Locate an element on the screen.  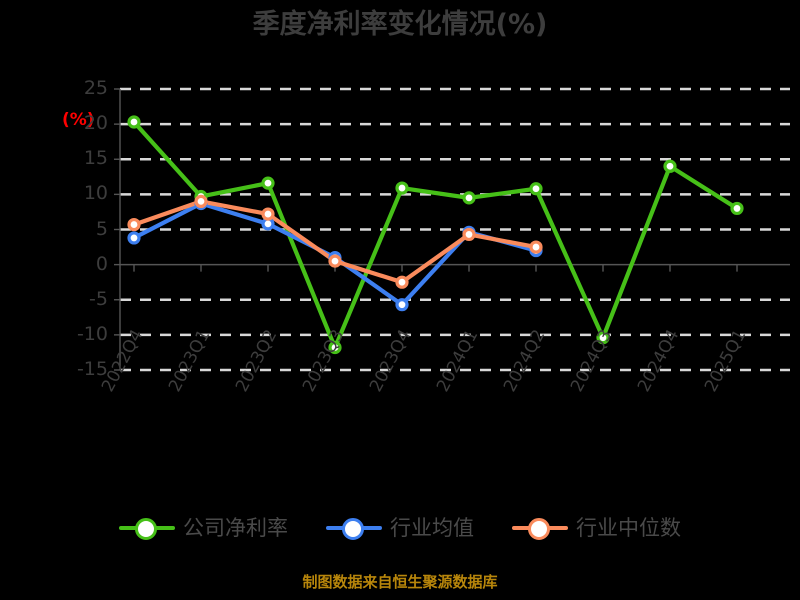
legend-item: 行业均值 is located at coordinates (400, 528).